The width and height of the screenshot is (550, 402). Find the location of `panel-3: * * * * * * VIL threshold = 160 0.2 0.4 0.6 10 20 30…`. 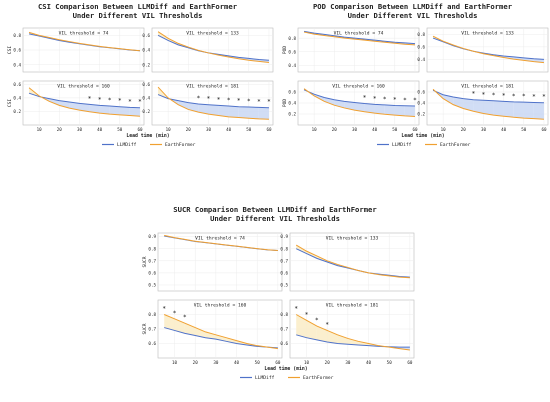

panel-3: * * * * * * VIL threshold = 160 0.2 0.4 0.6 10 20 30… is located at coordinates (76, 106).